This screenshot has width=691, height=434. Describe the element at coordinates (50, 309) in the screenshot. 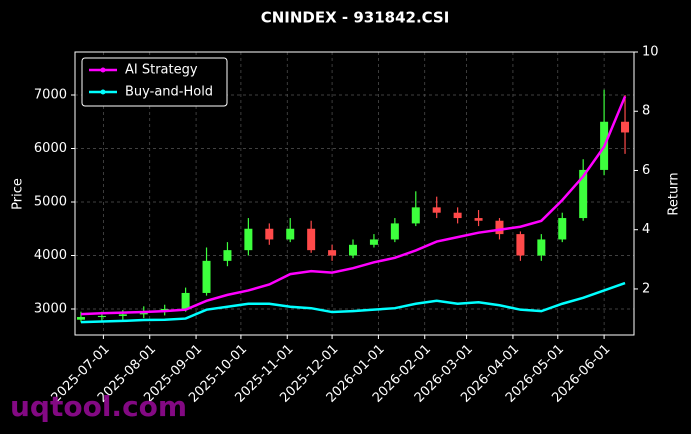

I see `y-tick-label: 3000` at that location.